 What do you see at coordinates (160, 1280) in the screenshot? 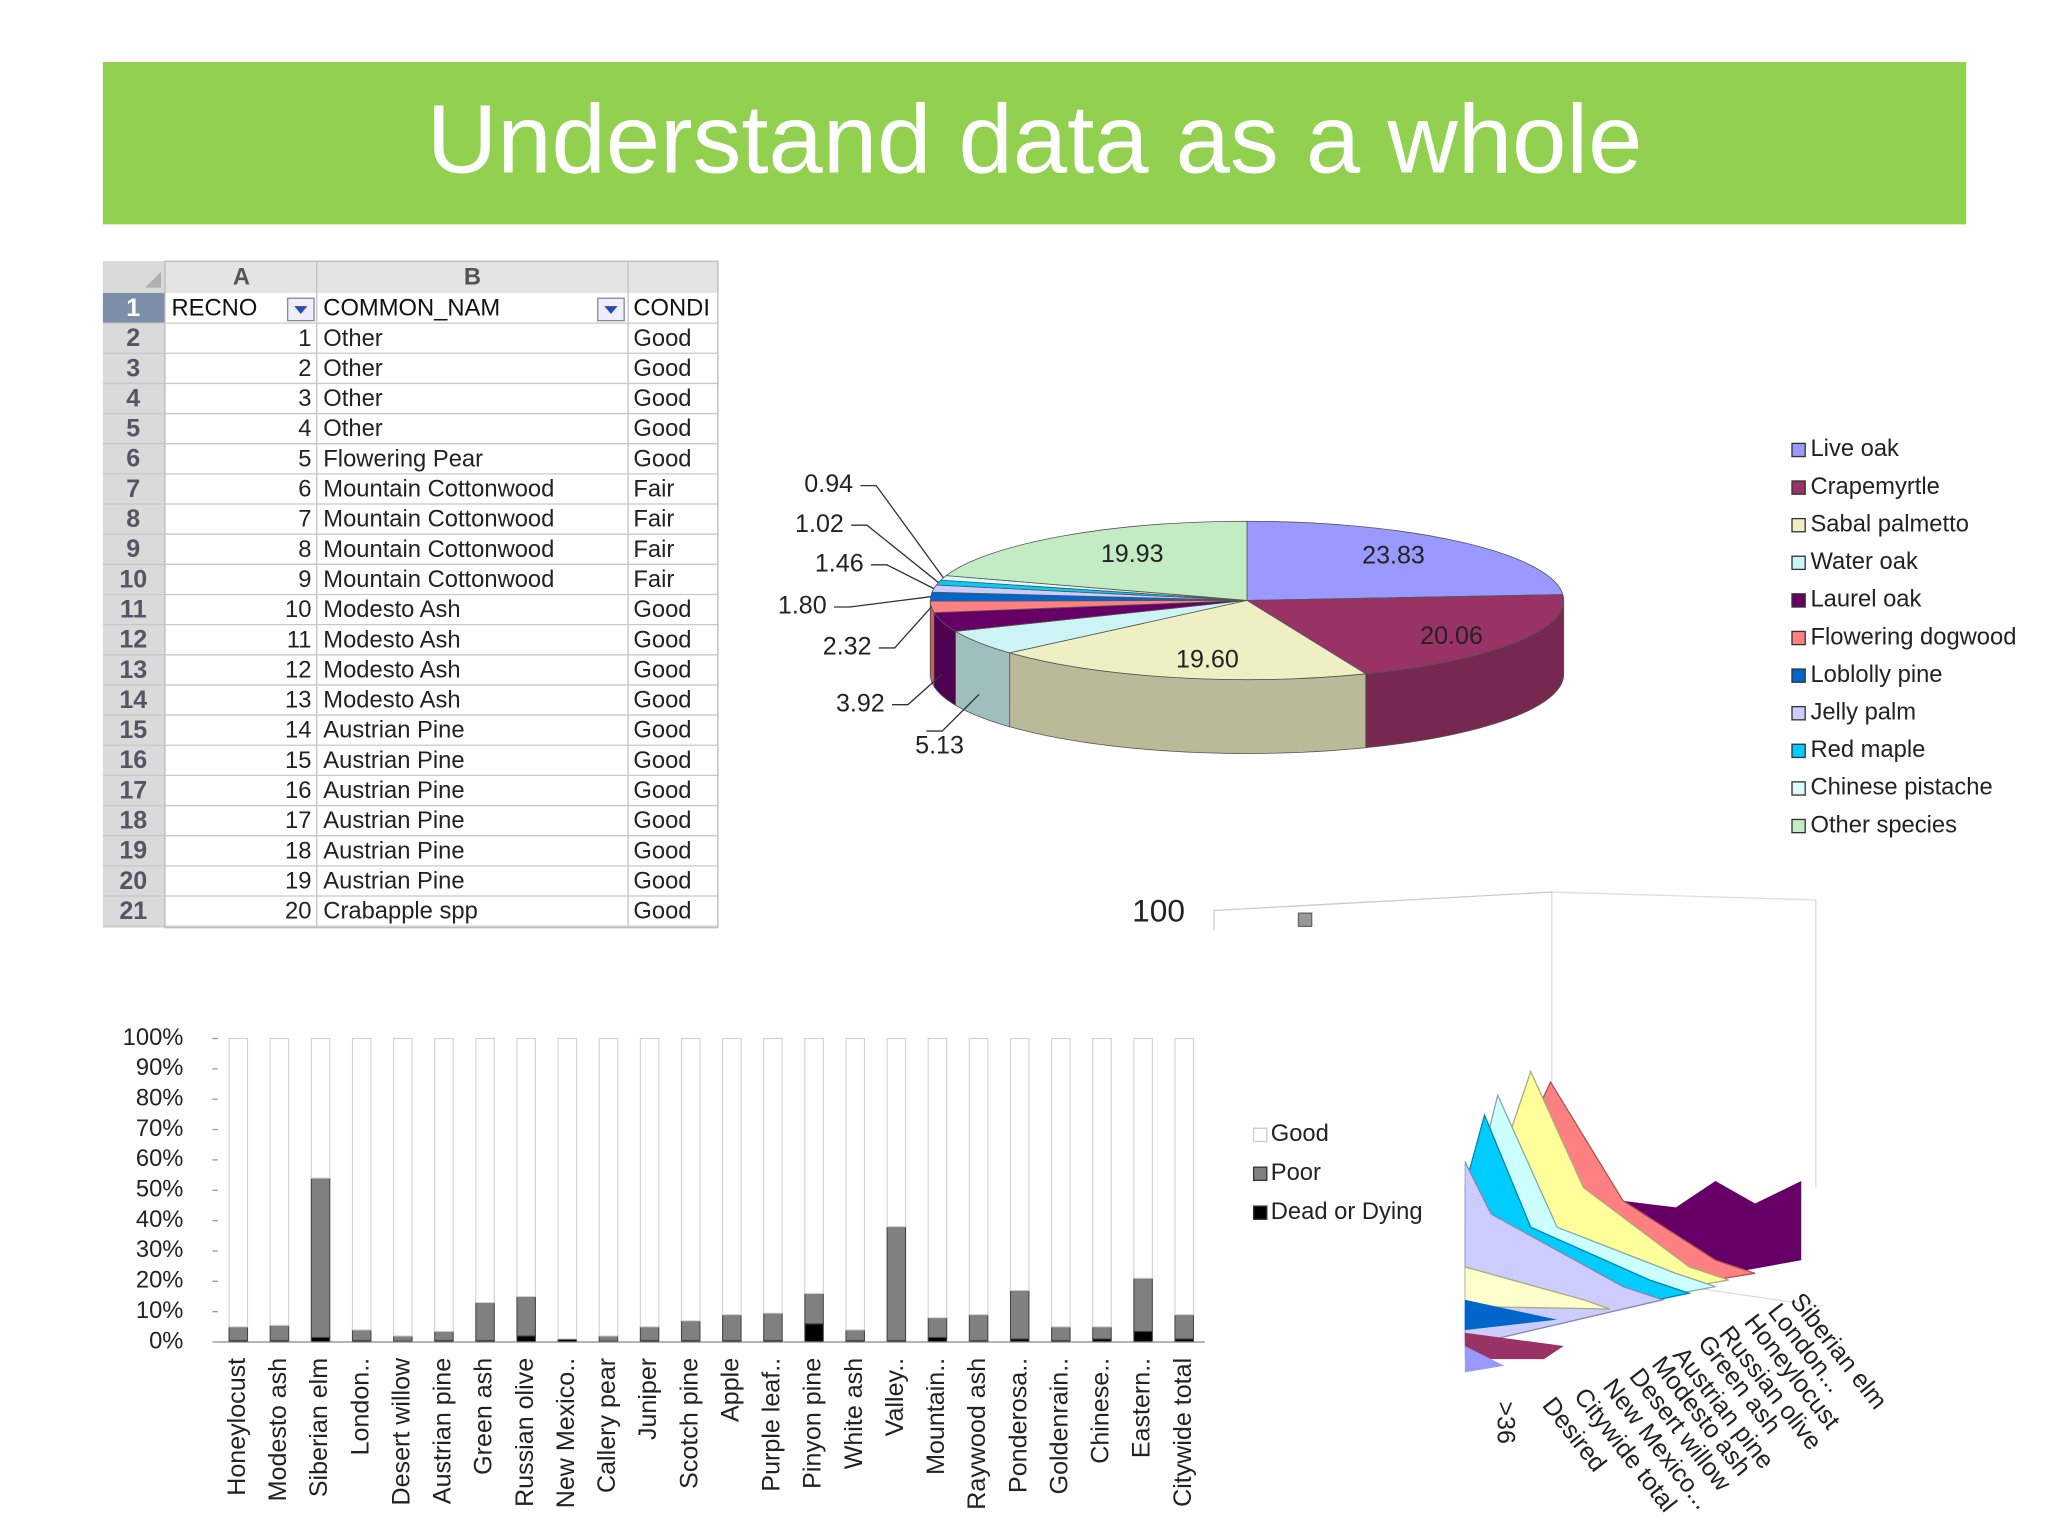
I see `y-tick-label: 20%` at bounding box center [160, 1280].